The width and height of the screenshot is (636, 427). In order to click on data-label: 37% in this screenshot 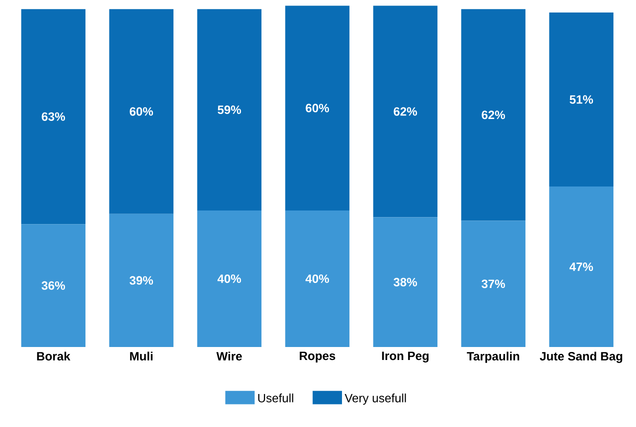, I will do `click(494, 284)`.